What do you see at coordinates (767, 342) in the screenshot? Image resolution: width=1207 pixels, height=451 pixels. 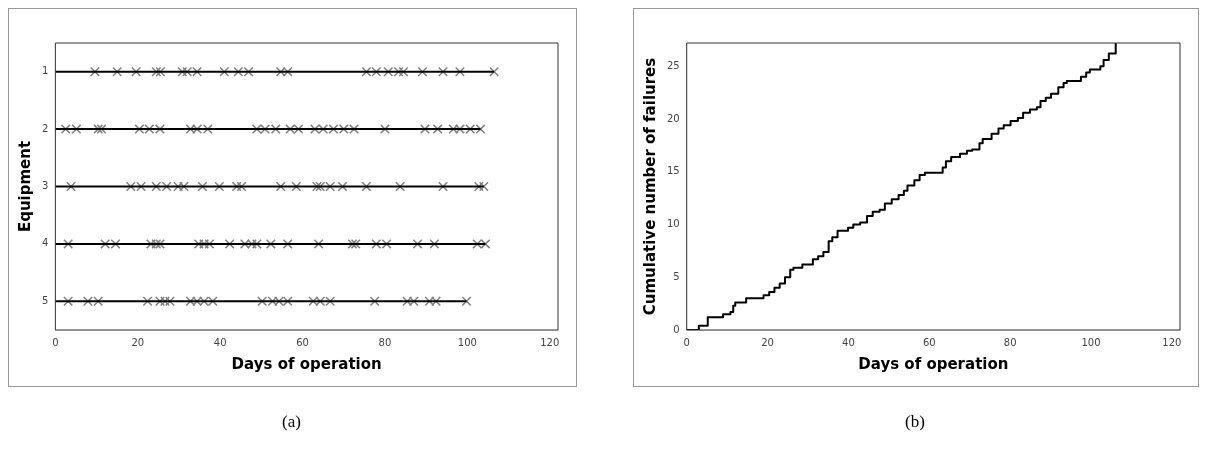 I see `x-tick-label: 20` at bounding box center [767, 342].